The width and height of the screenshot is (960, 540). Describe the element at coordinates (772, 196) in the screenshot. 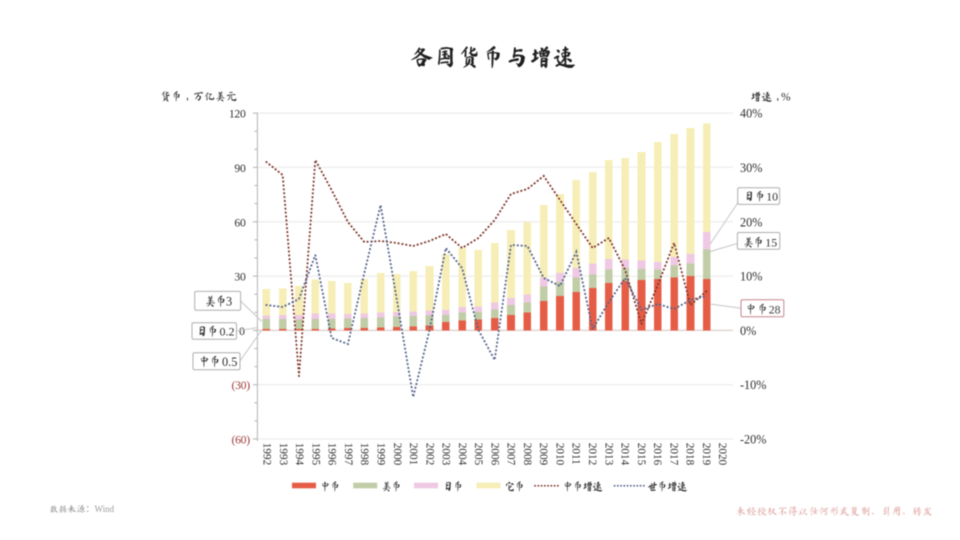

I see `svg-text: 10` at that location.